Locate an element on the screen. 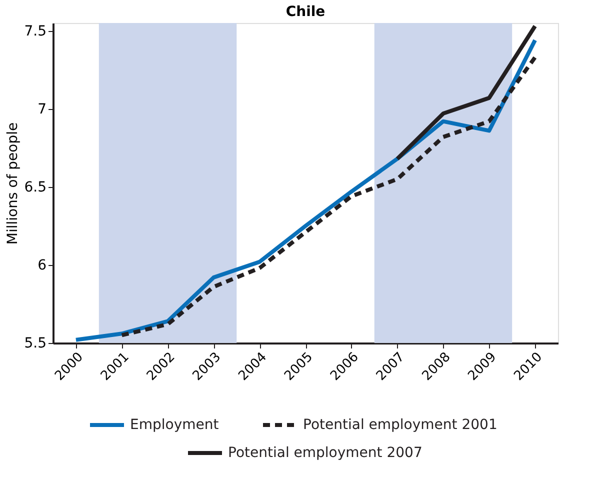  legend-label: Employment is located at coordinates (175, 425).